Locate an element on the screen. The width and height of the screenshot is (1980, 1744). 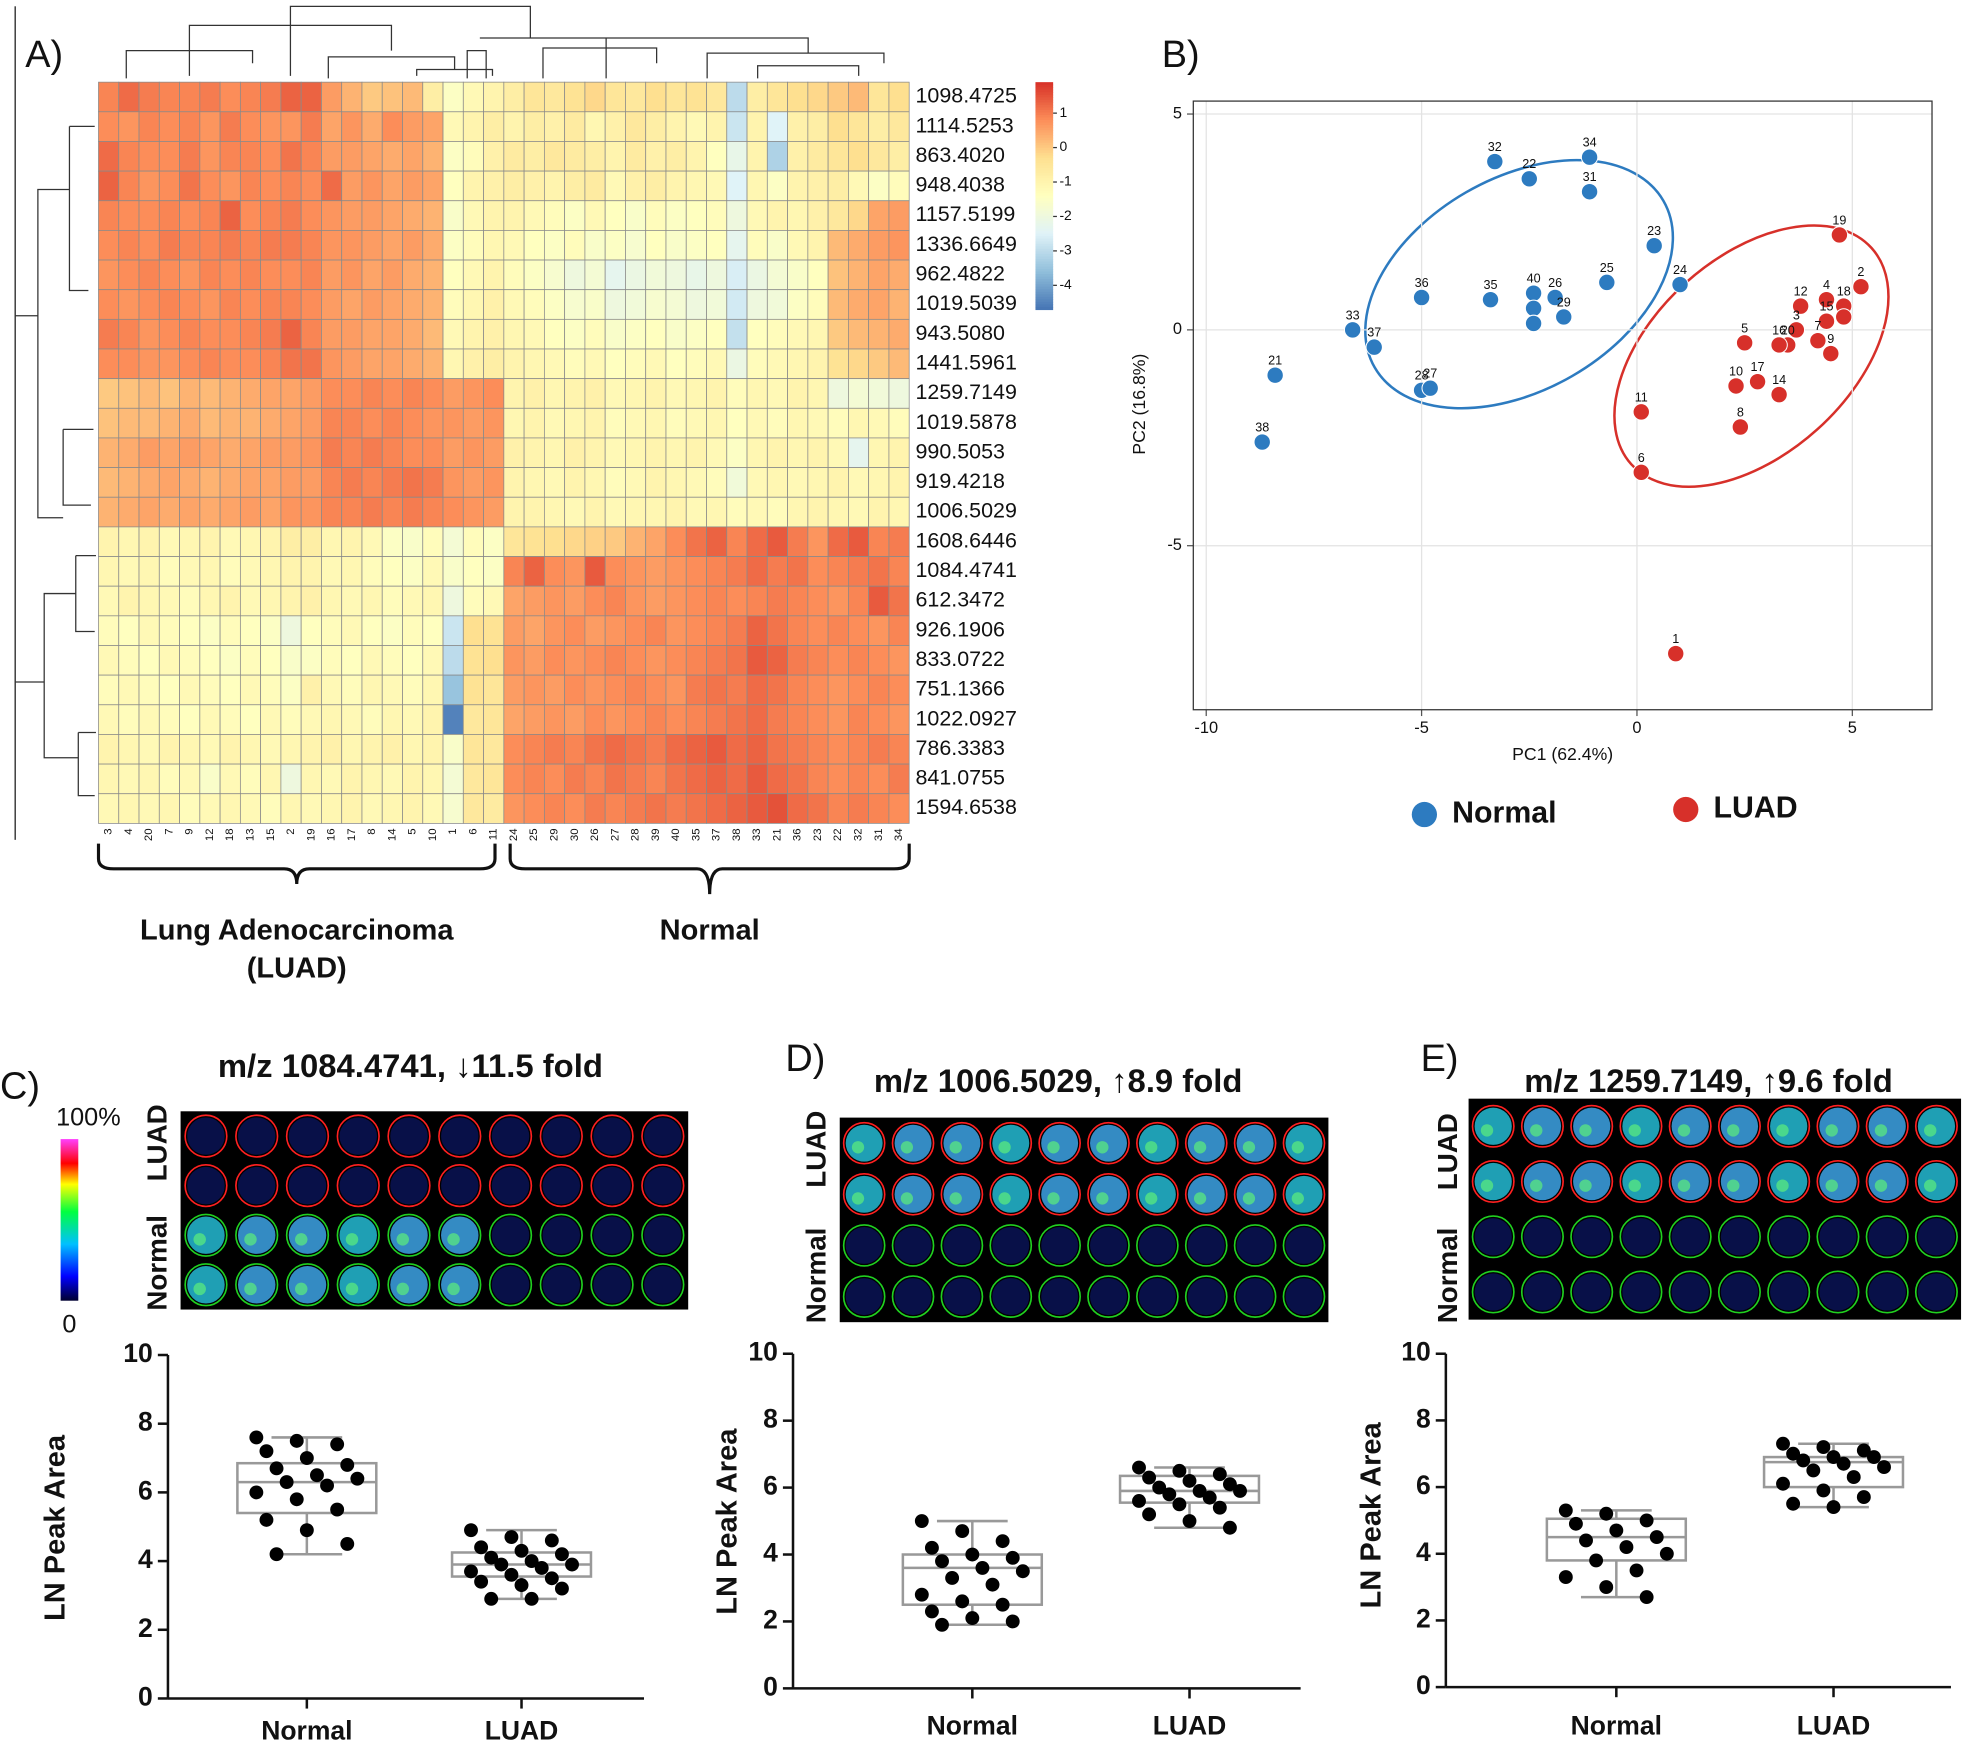
intensity-colorbar is located at coordinates (69, 1220).